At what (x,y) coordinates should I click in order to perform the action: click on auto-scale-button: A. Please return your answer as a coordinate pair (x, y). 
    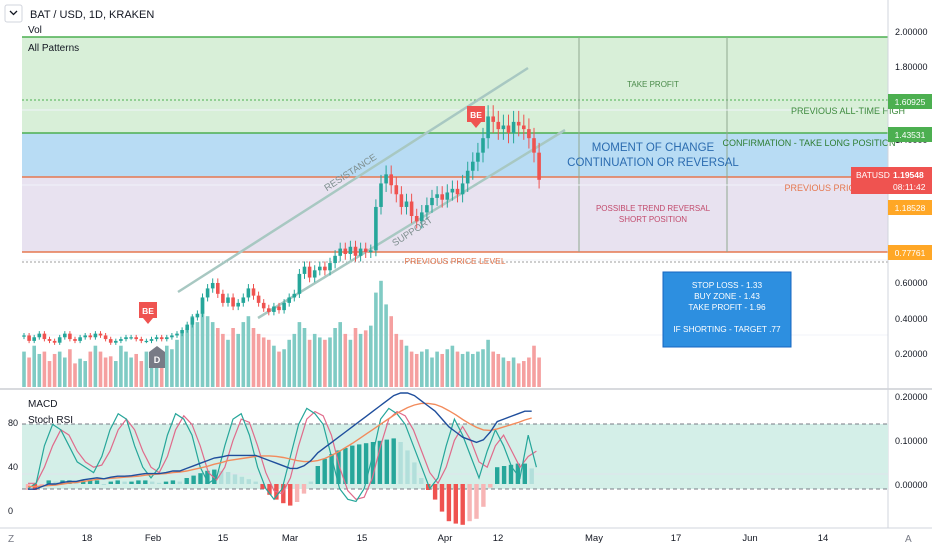
    Looking at the image, I should click on (908, 539).